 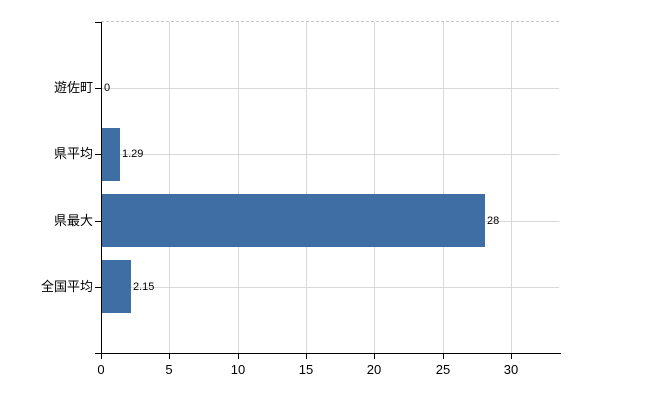 What do you see at coordinates (306, 369) in the screenshot?
I see `x-tick-label: 15` at bounding box center [306, 369].